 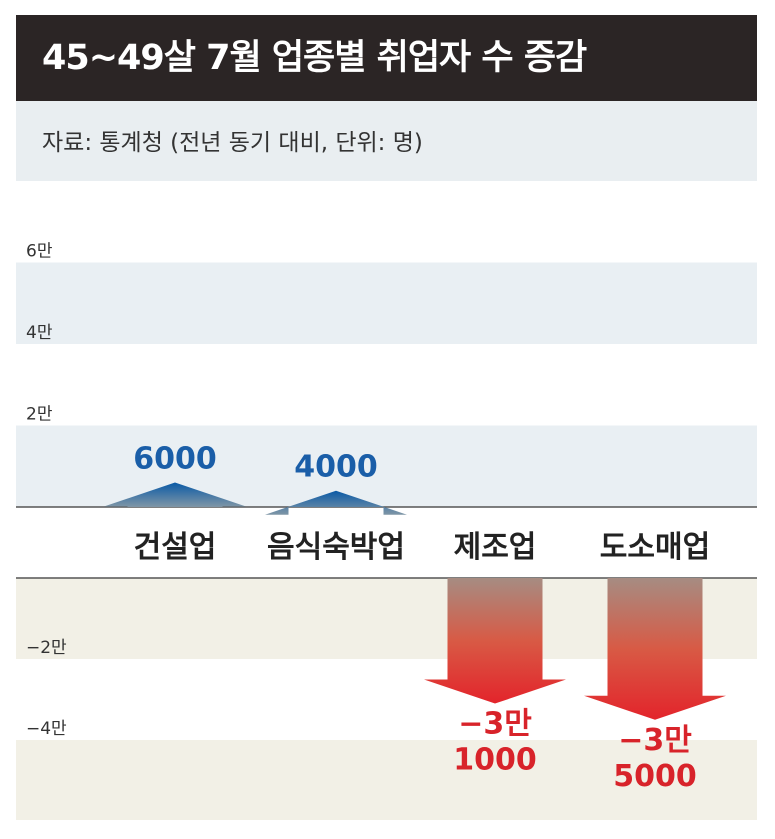 I want to click on category-label: 제조업, so click(x=495, y=547).